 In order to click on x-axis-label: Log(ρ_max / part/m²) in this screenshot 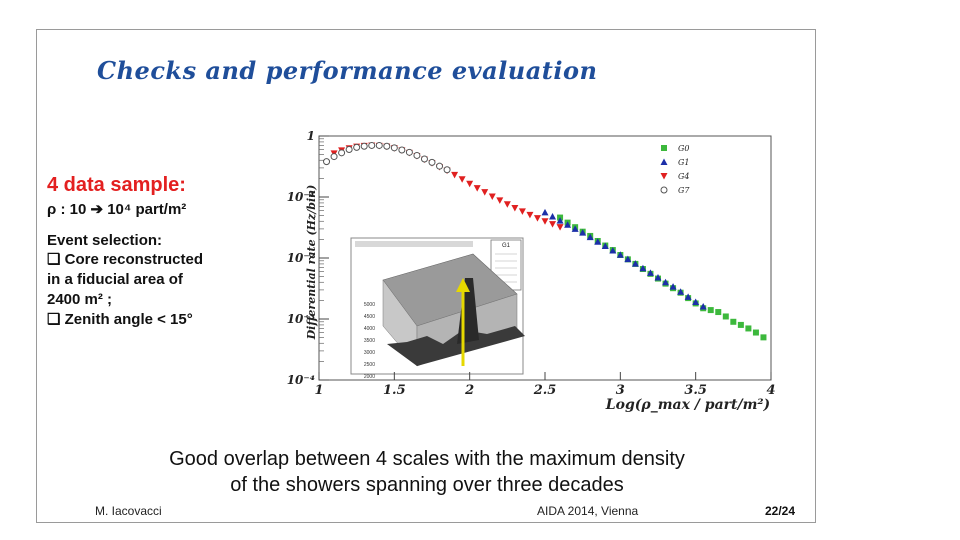, I will do `click(687, 405)`.